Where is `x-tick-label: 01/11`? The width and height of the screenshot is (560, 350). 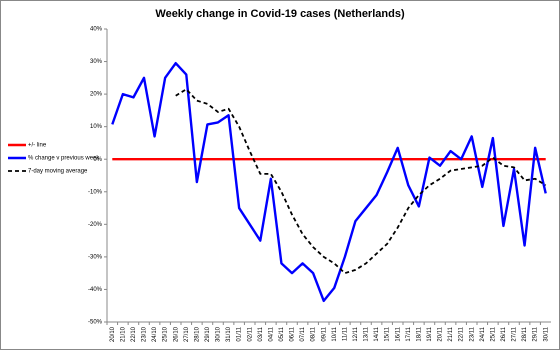
x-tick-label: 01/11 is located at coordinates (240, 333).